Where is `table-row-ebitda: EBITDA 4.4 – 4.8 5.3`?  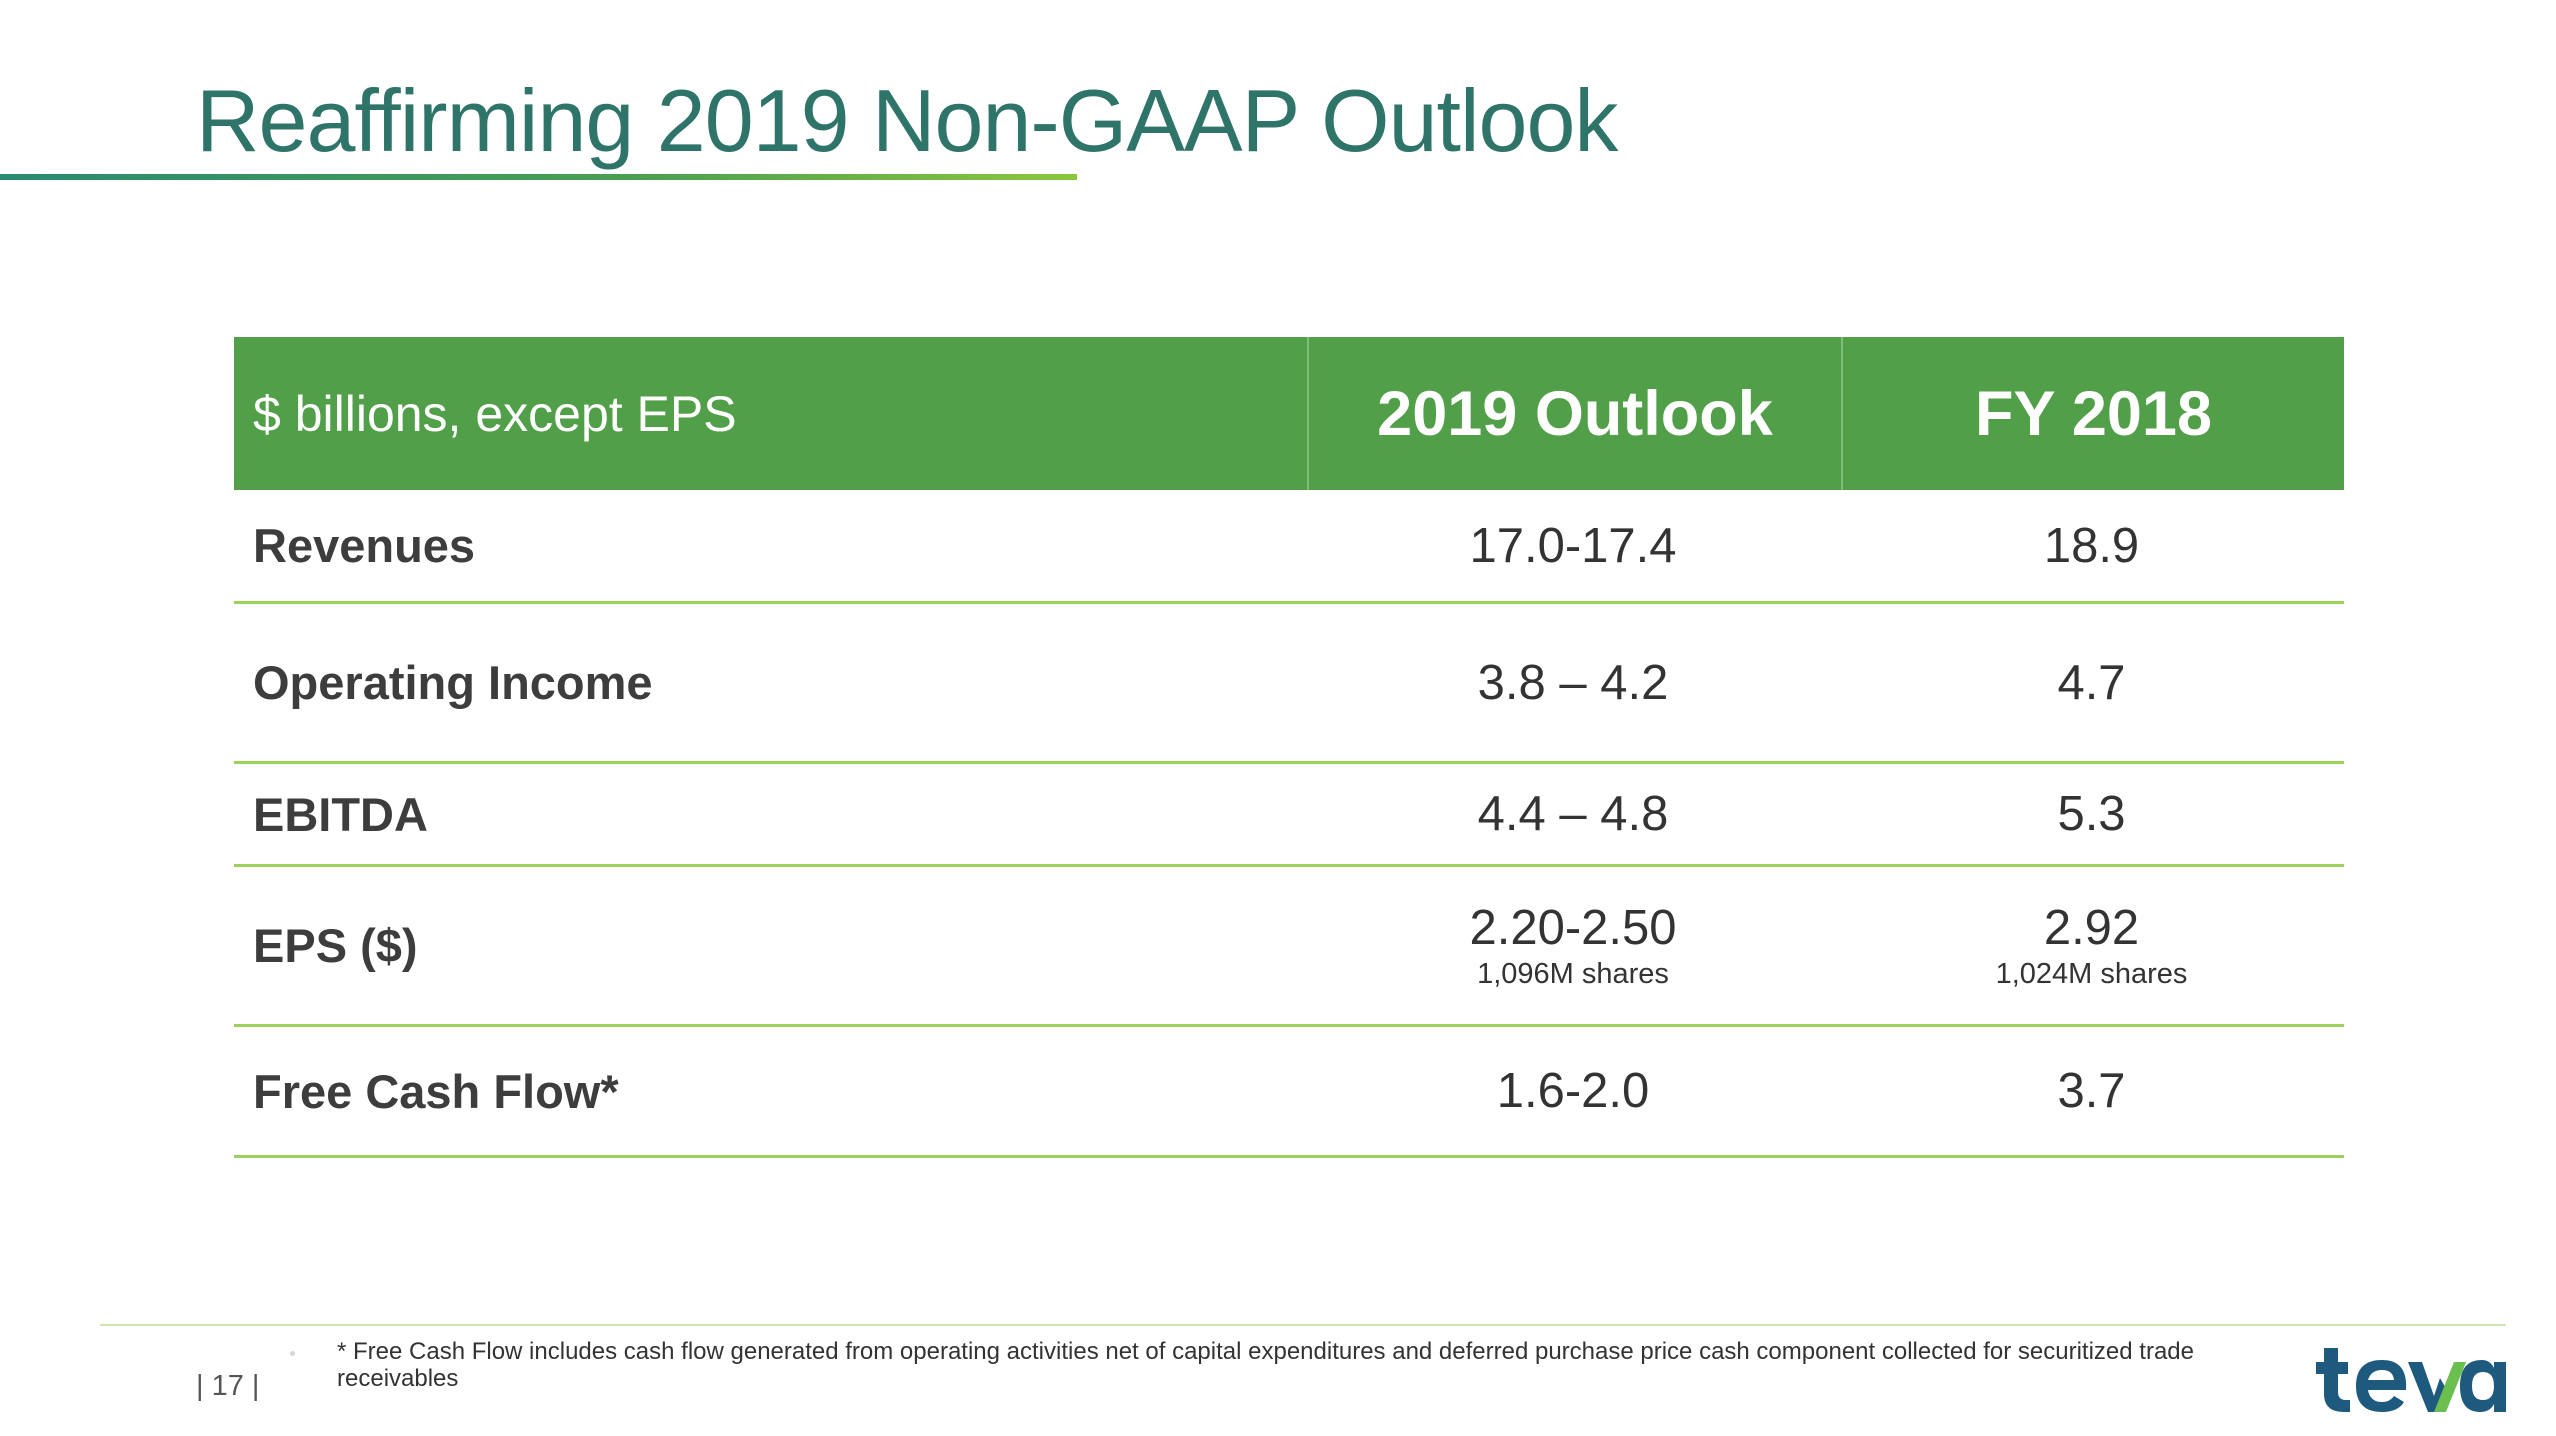 table-row-ebitda: EBITDA 4.4 – 4.8 5.3 is located at coordinates (1289, 815).